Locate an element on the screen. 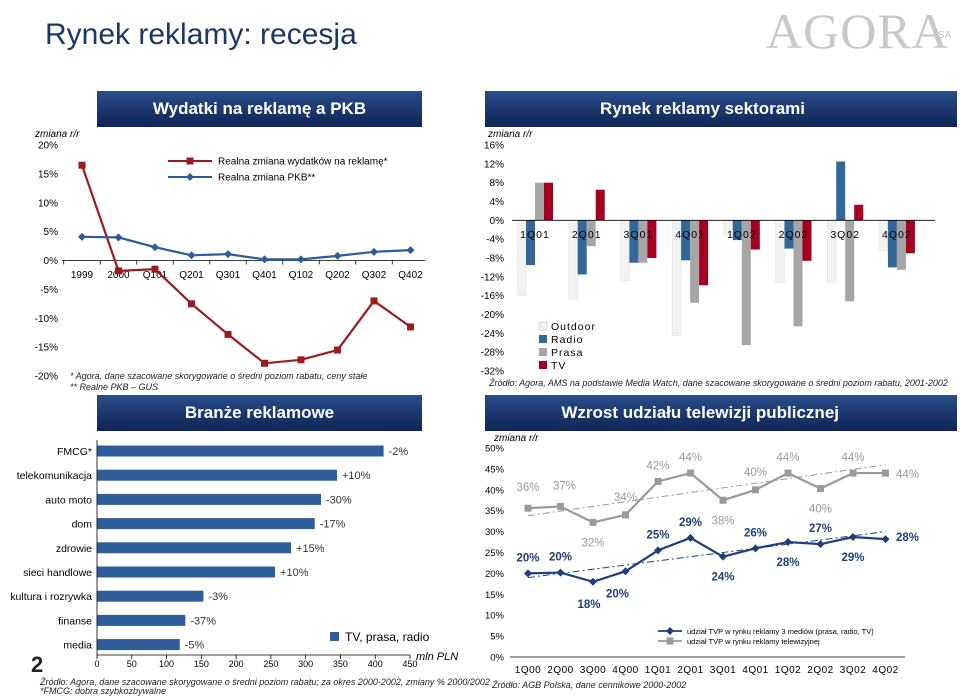  chart3-xtick-label: 50 is located at coordinates (132, 664).